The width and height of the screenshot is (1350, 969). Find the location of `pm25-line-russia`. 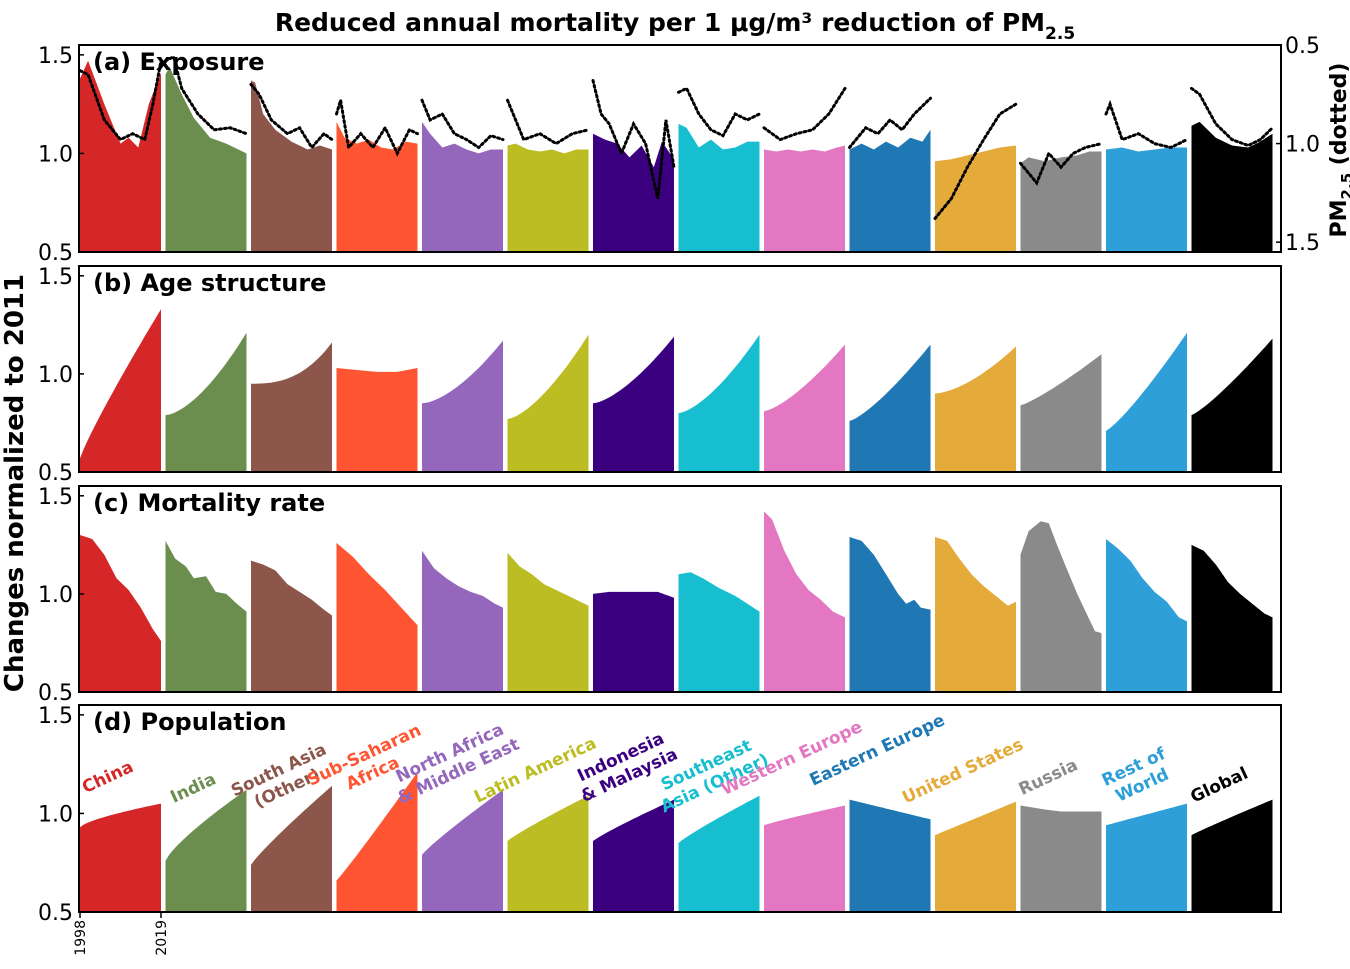

pm25-line-russia is located at coordinates (1061, 164).